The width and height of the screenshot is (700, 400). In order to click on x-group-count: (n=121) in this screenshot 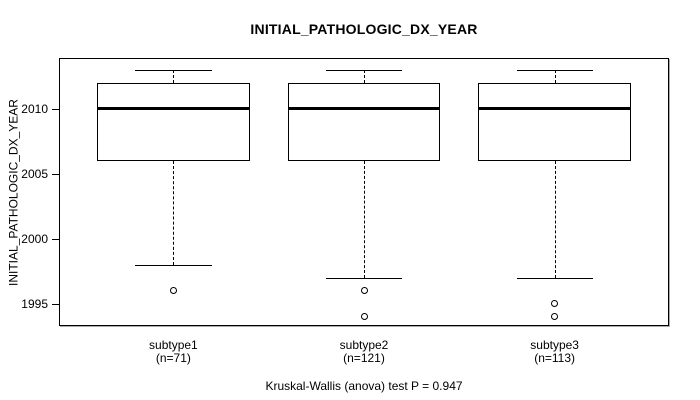, I will do `click(364, 358)`.